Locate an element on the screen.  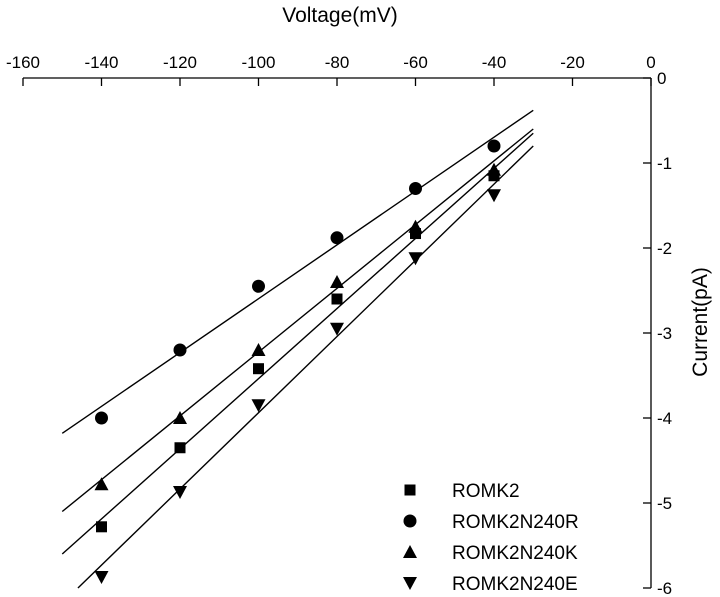
y-tick-label: -3 is located at coordinates (664, 333).